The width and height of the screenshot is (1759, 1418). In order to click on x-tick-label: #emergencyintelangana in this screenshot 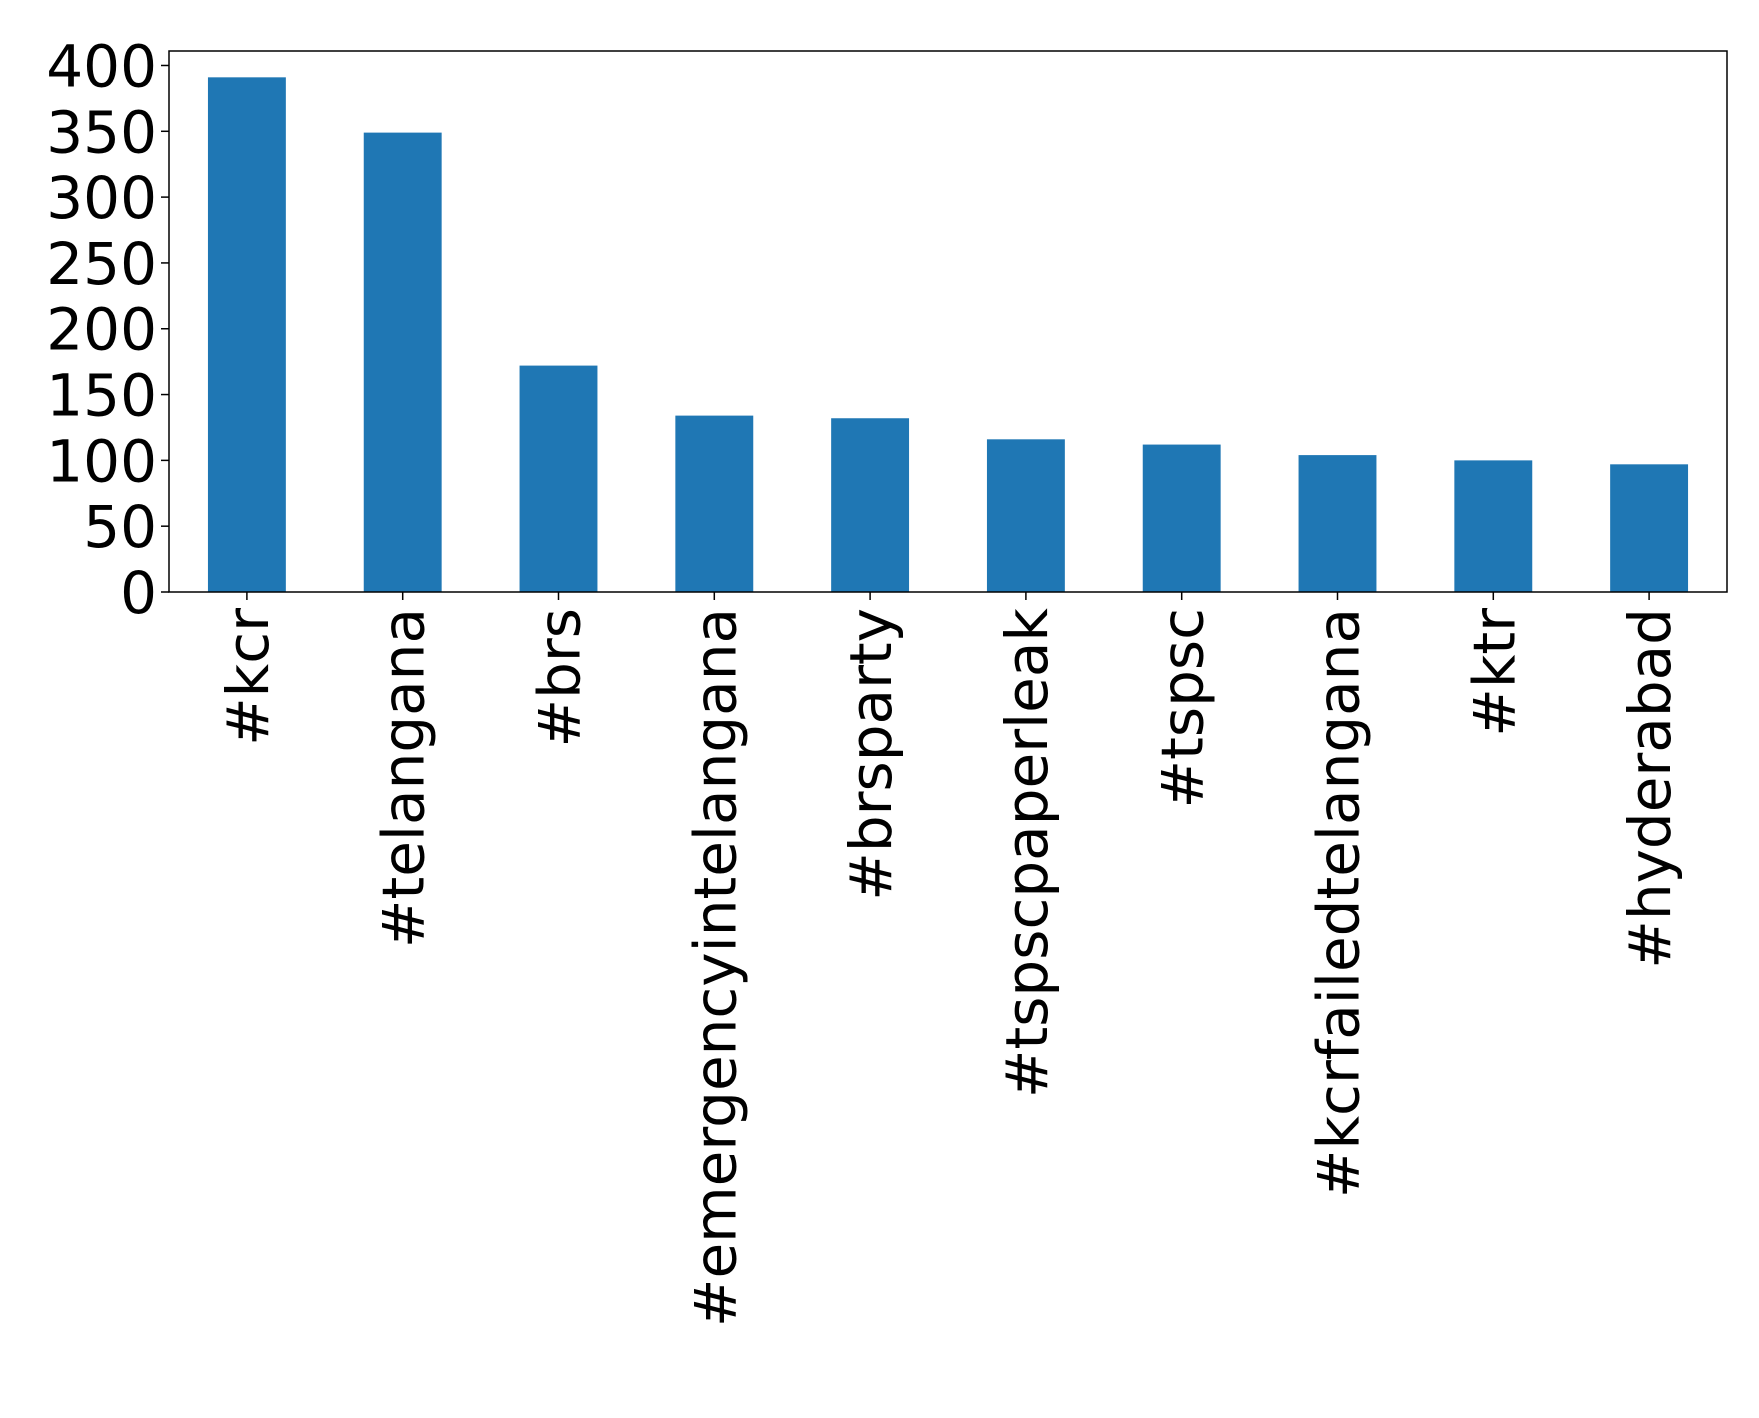, I will do `click(715, 967)`.